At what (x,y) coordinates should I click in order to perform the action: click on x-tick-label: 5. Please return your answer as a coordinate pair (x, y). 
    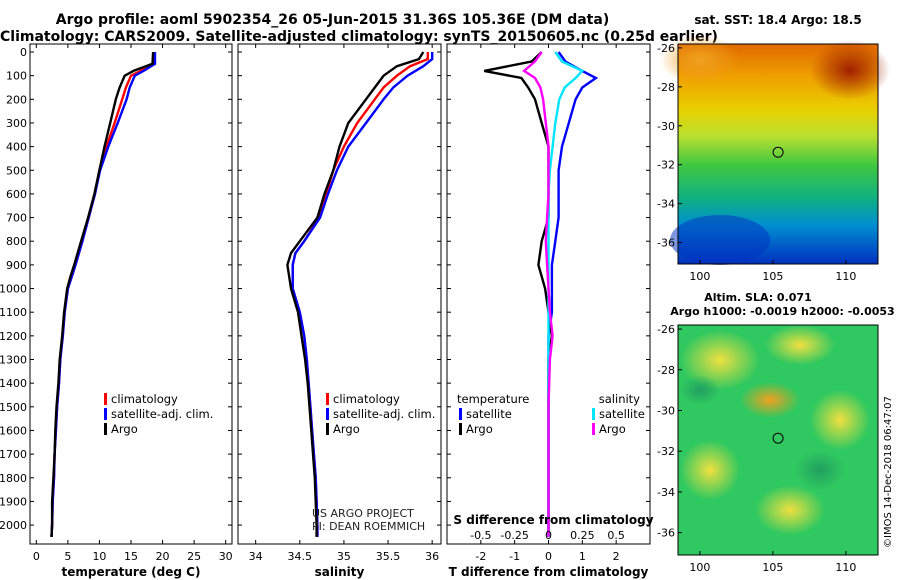
    Looking at the image, I should click on (67, 556).